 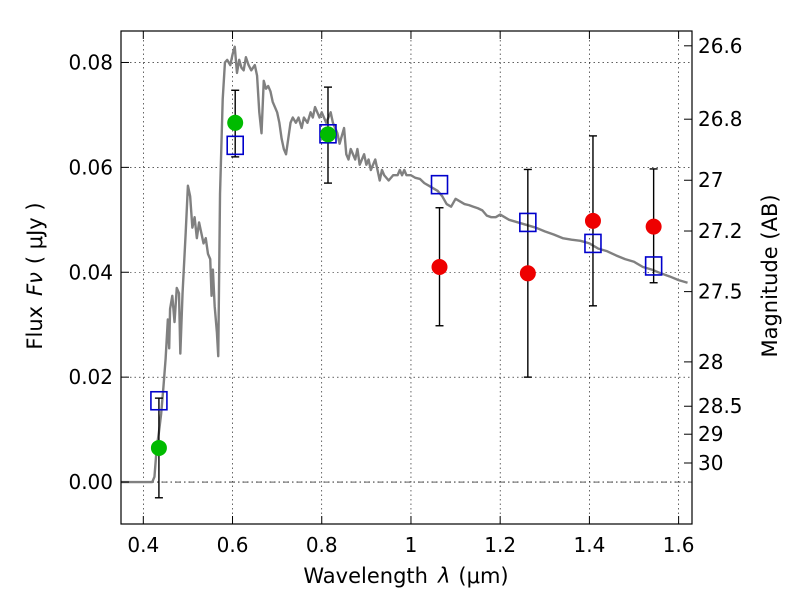 I want to click on x-tick-label: 0.6, so click(x=233, y=545).